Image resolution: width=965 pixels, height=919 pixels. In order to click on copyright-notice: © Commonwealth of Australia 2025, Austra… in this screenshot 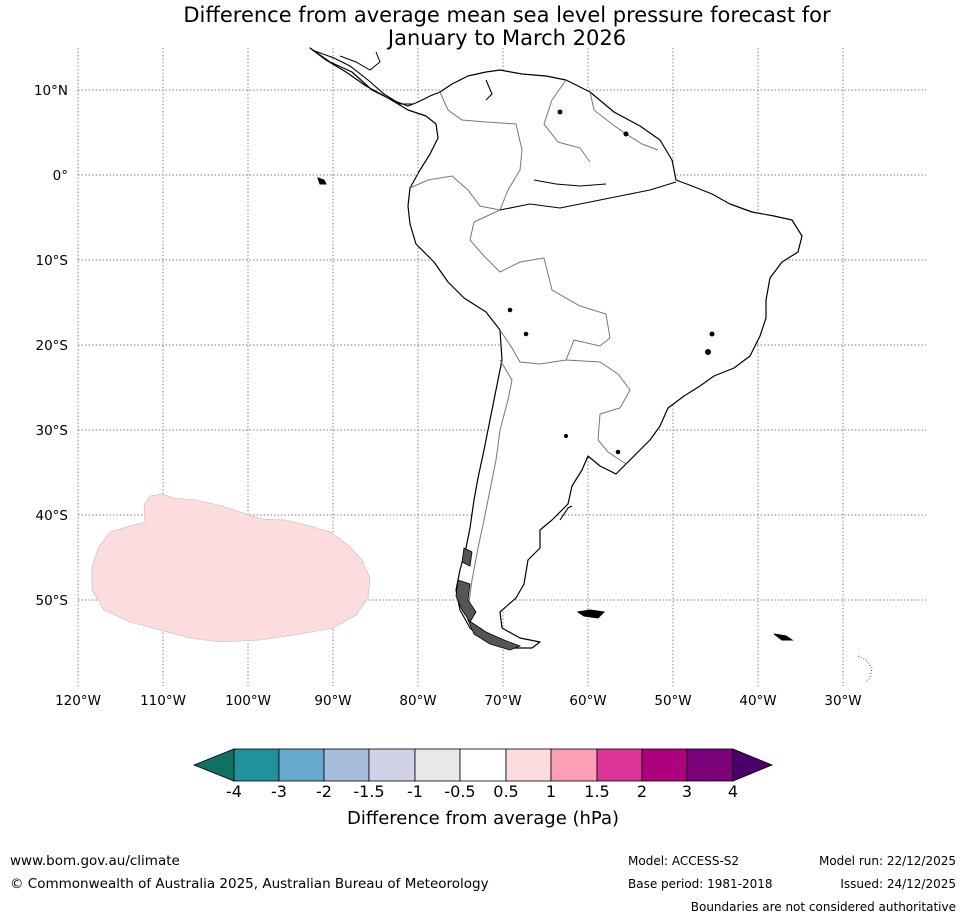, I will do `click(249, 884)`.